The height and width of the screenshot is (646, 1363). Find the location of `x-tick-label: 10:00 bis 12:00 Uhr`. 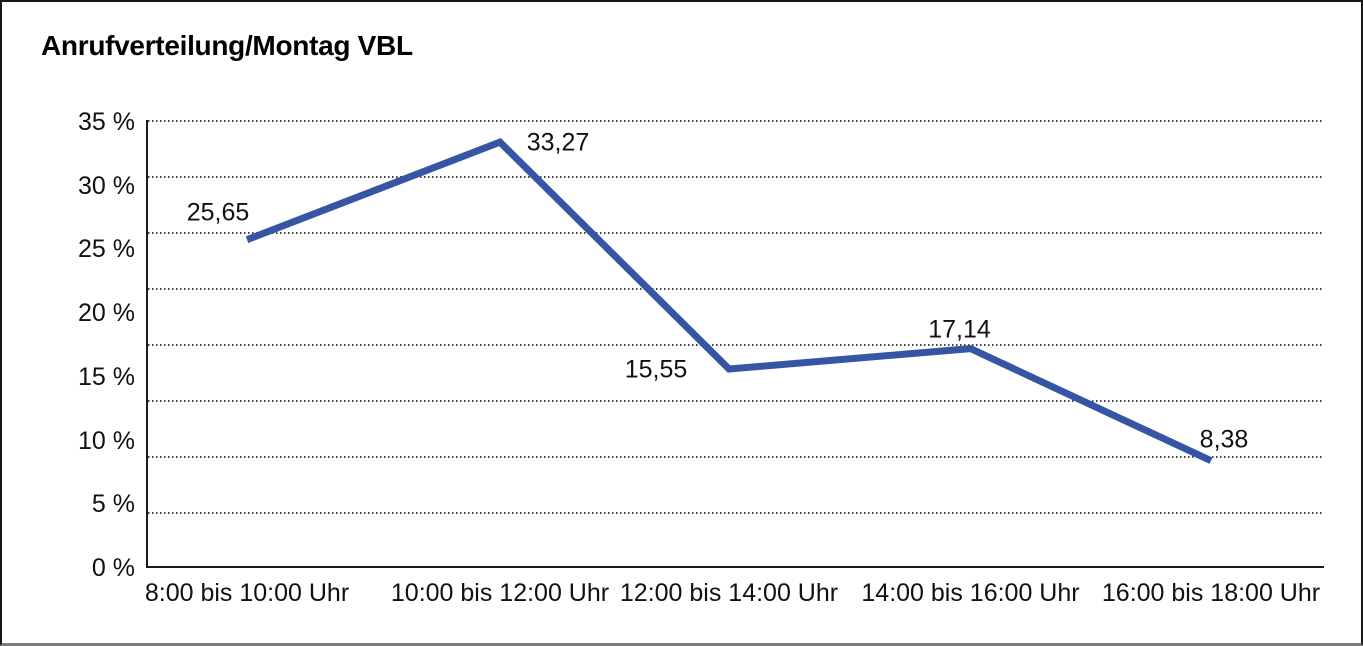

x-tick-label: 10:00 bis 12:00 Uhr is located at coordinates (500, 593).